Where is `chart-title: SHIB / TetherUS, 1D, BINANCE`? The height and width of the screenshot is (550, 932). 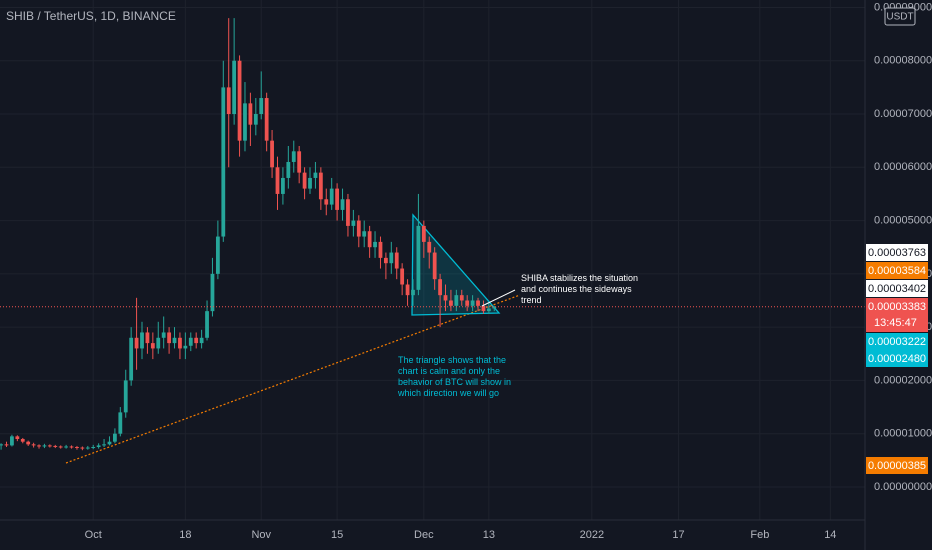
chart-title: SHIB / TetherUS, 1D, BINANCE is located at coordinates (91, 16).